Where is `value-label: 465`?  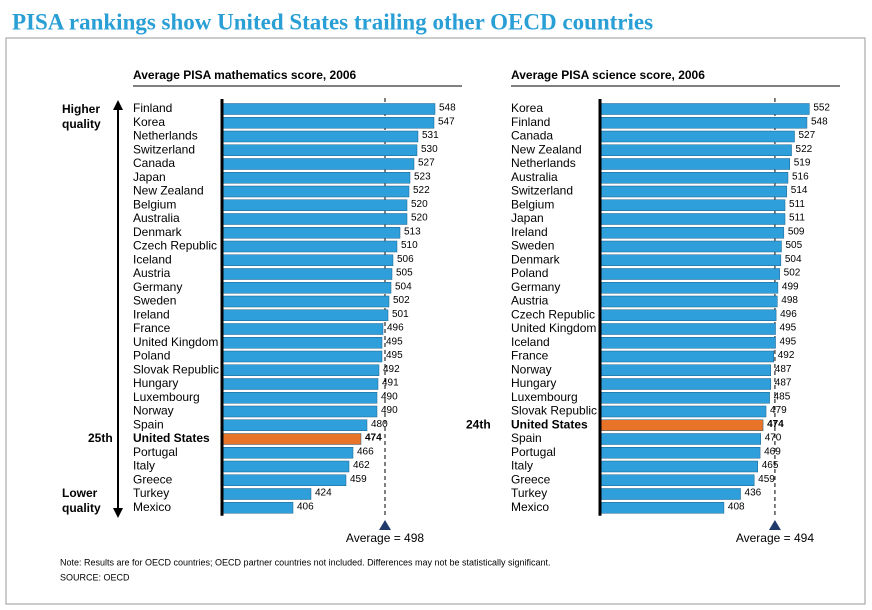
value-label: 465 is located at coordinates (770, 465).